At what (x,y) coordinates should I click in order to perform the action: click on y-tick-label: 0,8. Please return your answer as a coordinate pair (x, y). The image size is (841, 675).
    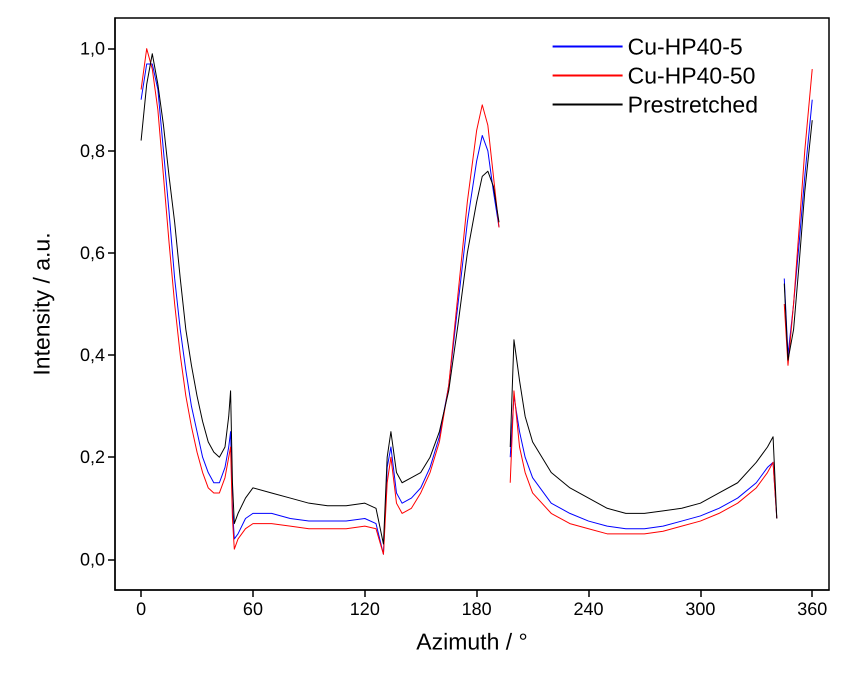
    Looking at the image, I should click on (92, 150).